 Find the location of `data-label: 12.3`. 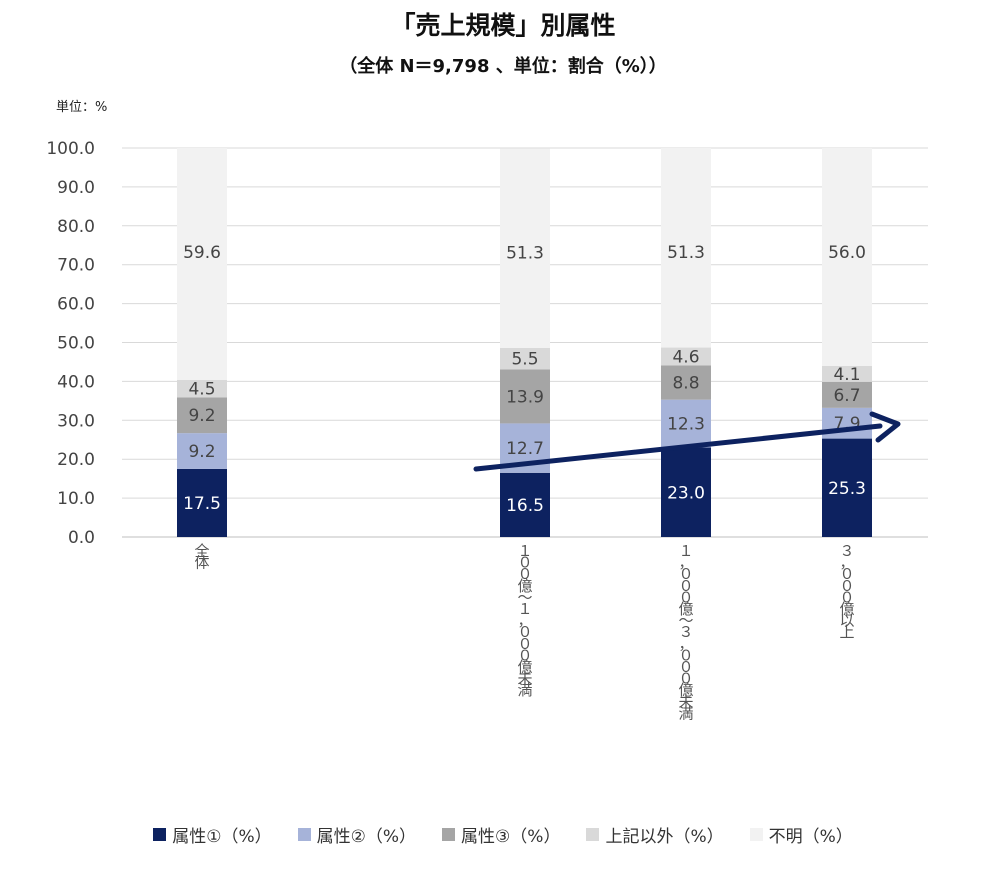

data-label: 12.3 is located at coordinates (686, 425).